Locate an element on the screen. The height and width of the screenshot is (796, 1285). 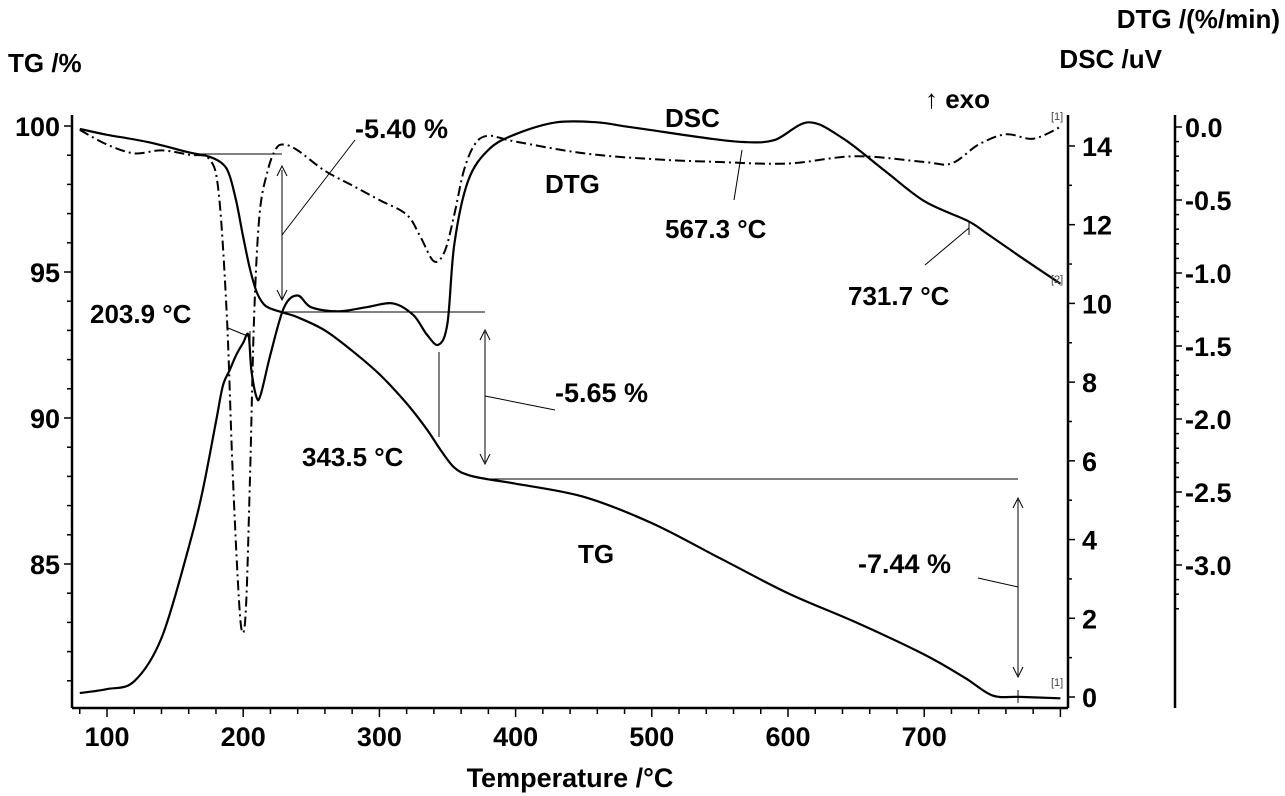
dtg-tick-label: -0.5 is located at coordinates (1208, 201).